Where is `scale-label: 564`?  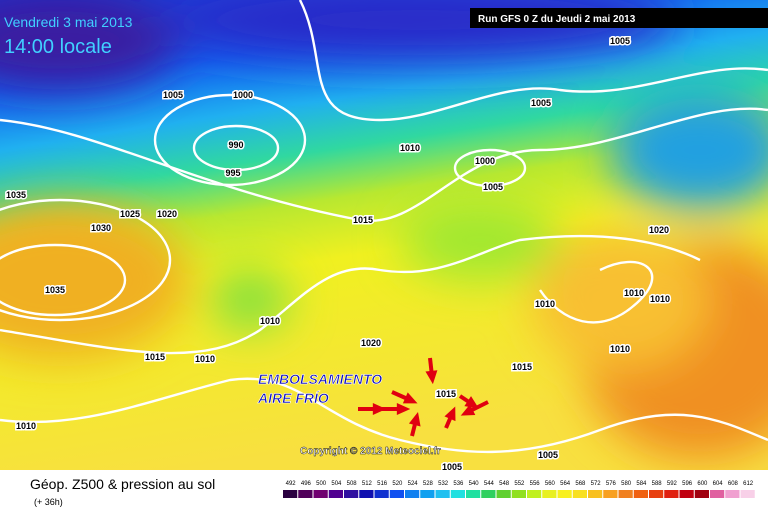
scale-label: 564 is located at coordinates (565, 484).